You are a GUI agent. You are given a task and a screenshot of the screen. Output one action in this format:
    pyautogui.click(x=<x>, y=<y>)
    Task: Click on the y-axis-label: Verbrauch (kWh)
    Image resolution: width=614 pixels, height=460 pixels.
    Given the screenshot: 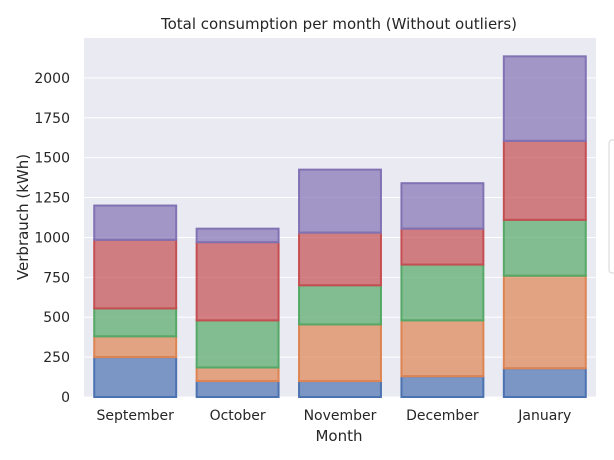 What is the action you would take?
    pyautogui.click(x=23, y=217)
    